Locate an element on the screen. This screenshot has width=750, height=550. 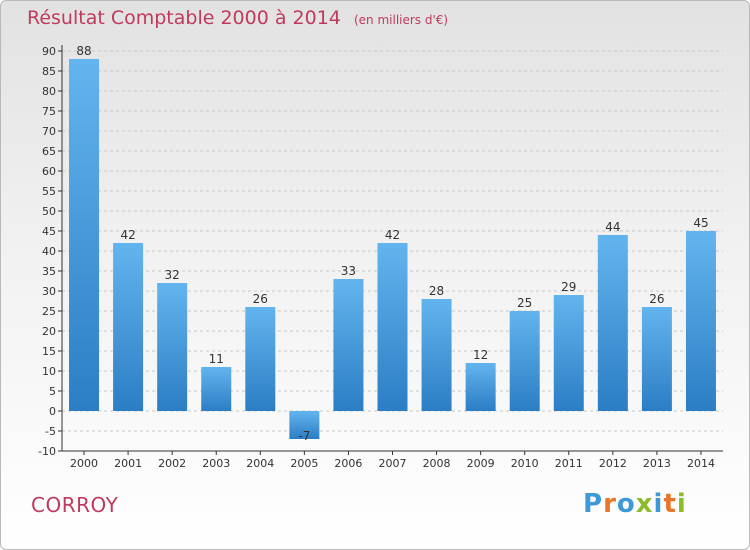
x-tick-label-2001: 2001 is located at coordinates (128, 463).